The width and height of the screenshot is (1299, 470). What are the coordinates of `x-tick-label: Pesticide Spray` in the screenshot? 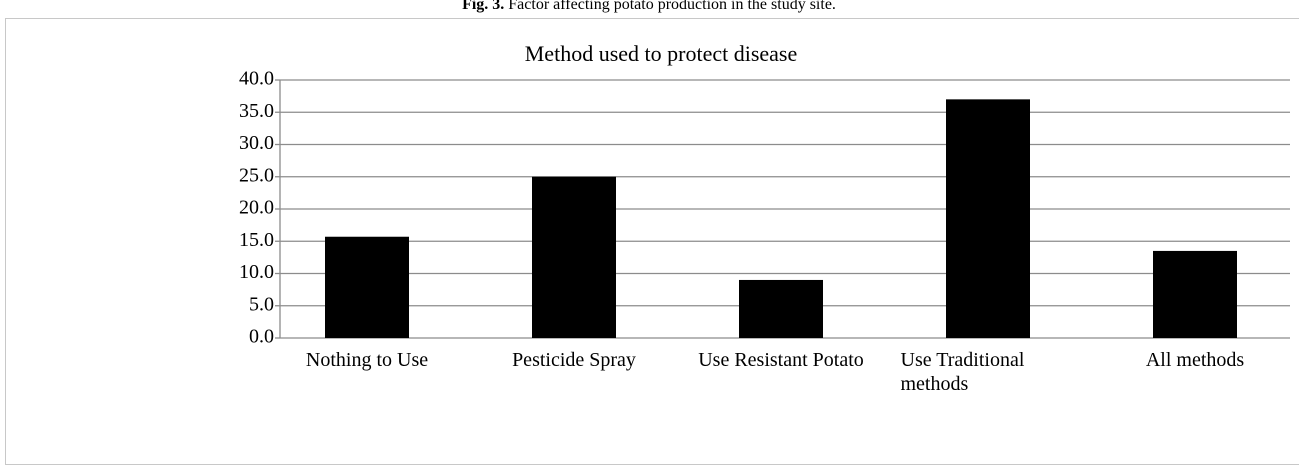 It's located at (574, 360).